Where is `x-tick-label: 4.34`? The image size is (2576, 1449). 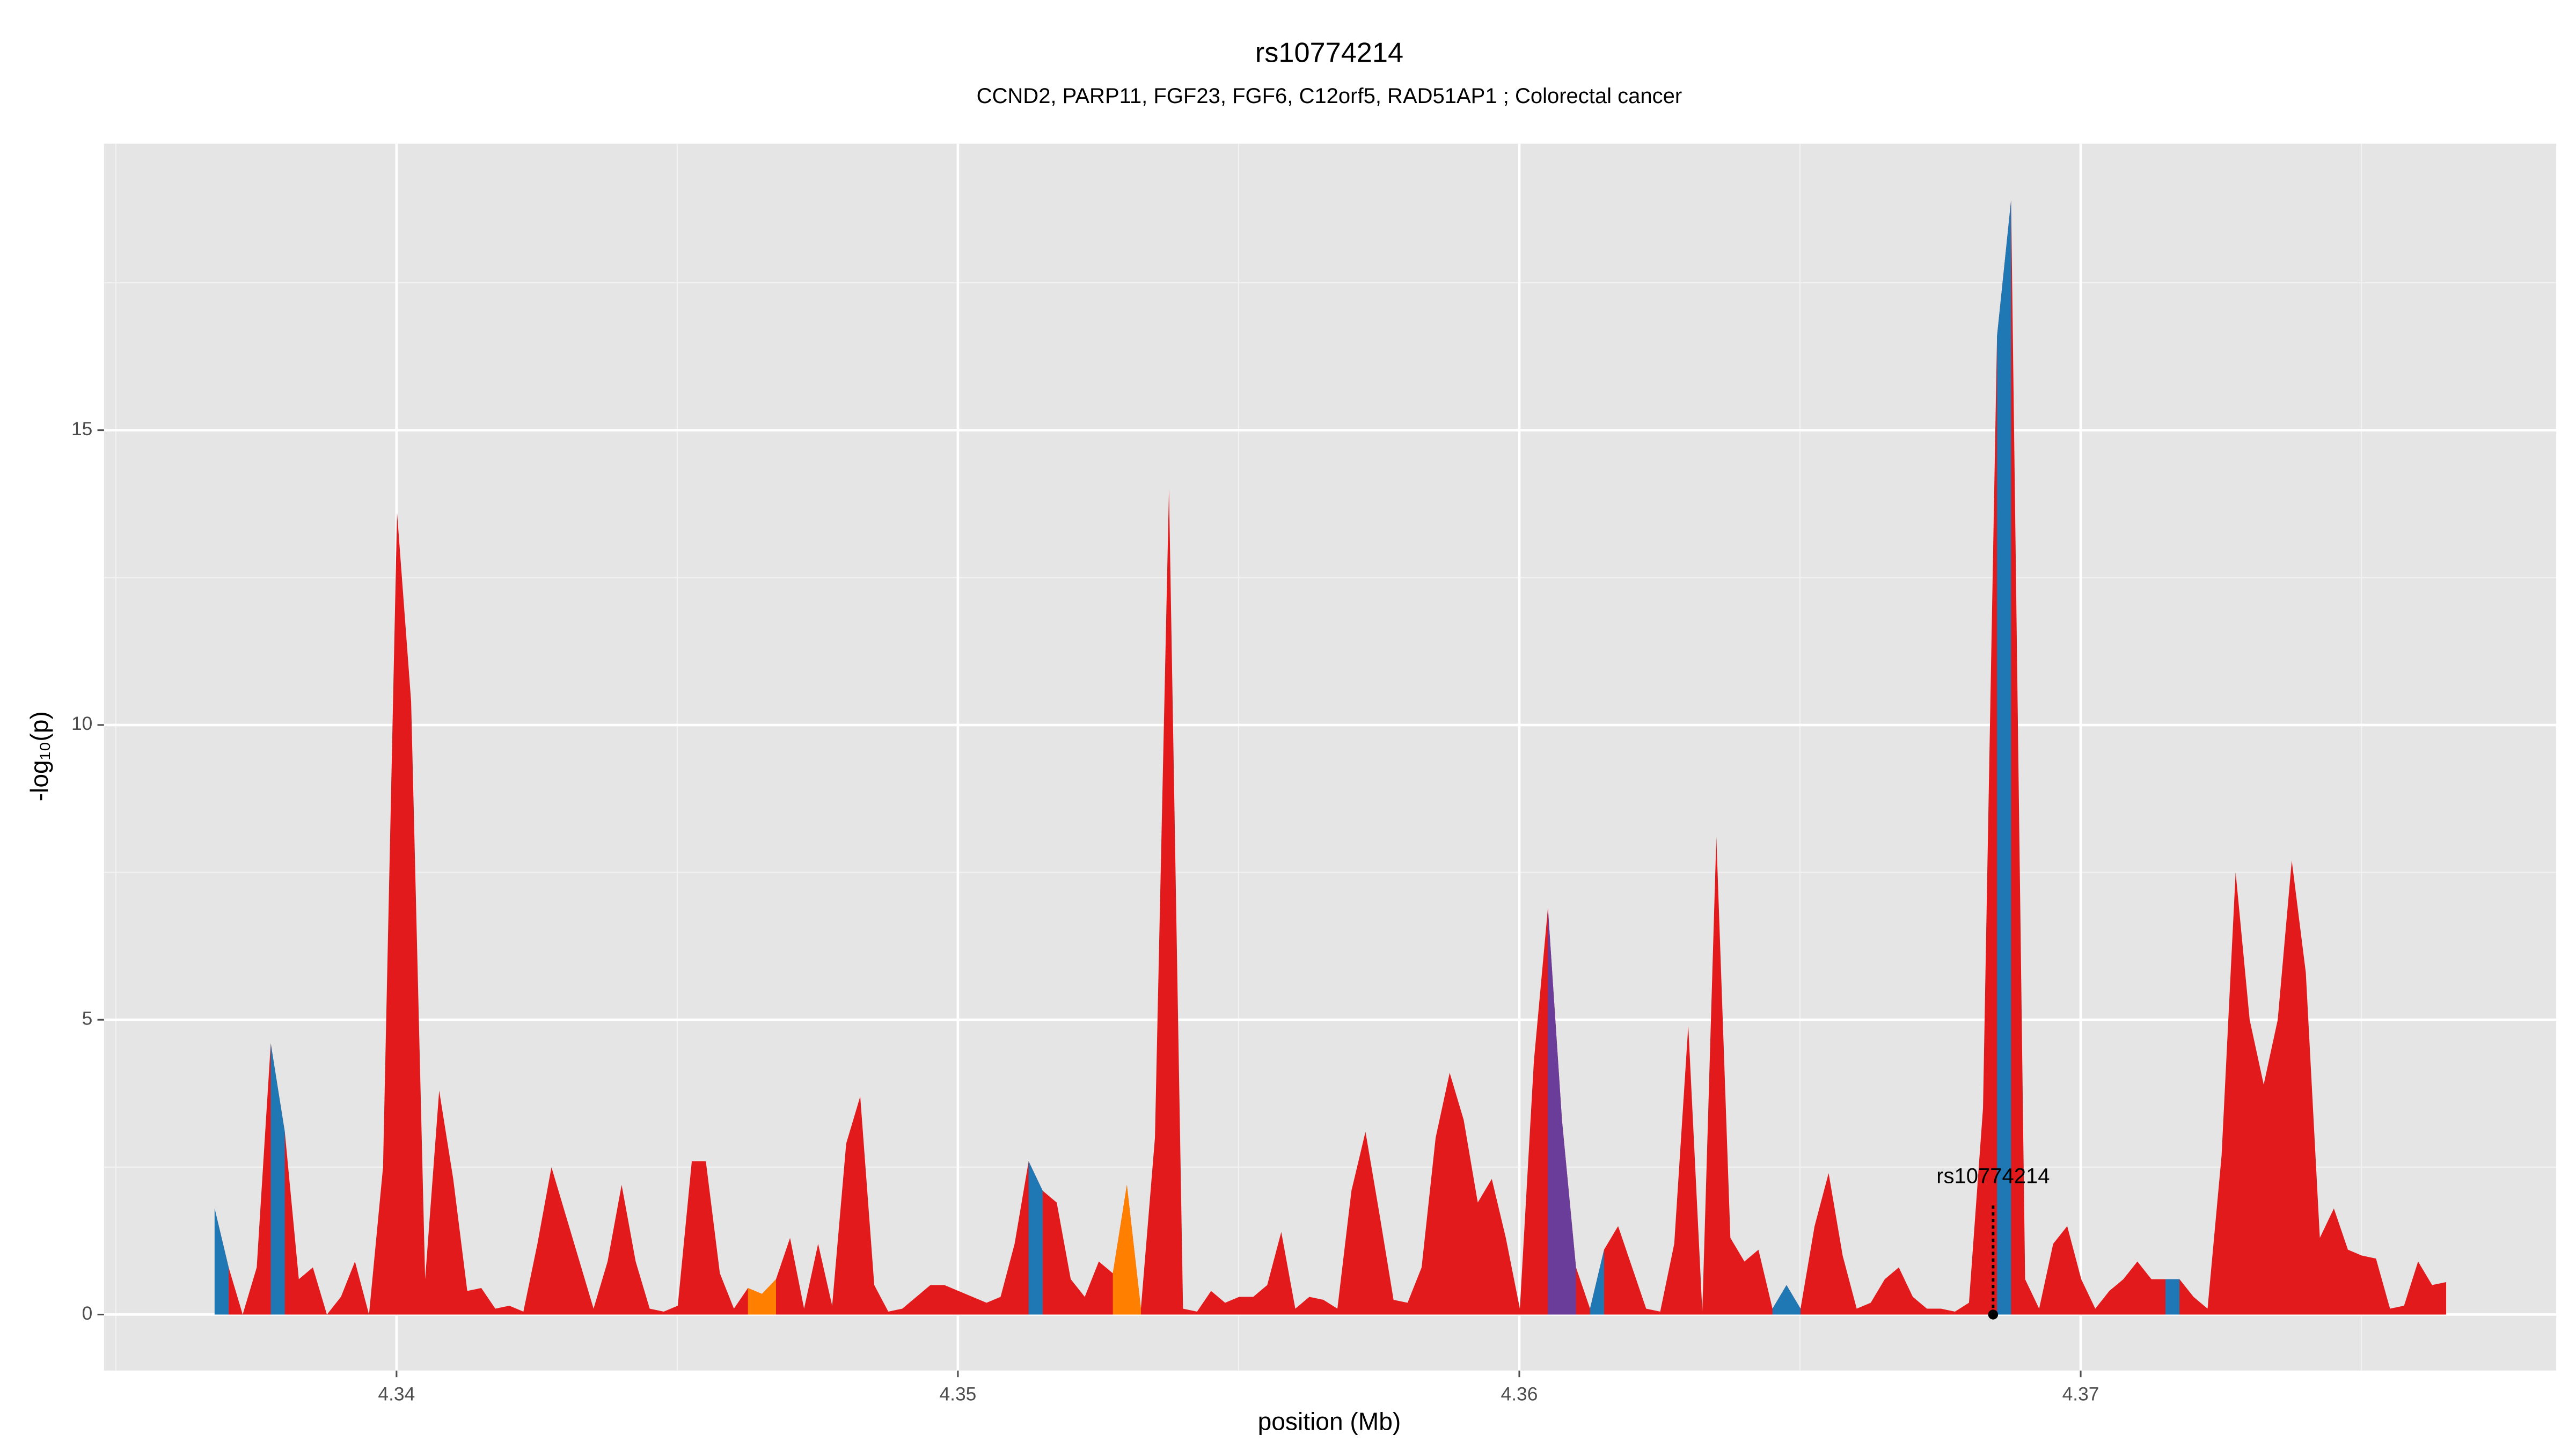 x-tick-label: 4.34 is located at coordinates (396, 1394).